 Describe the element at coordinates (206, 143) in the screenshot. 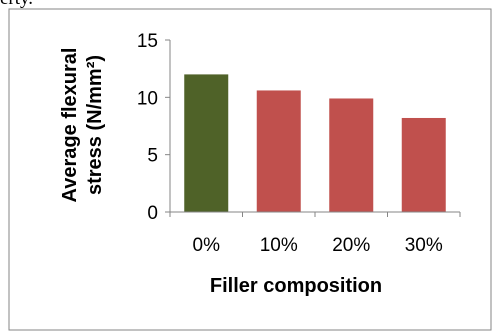

I see `bar-0%` at that location.